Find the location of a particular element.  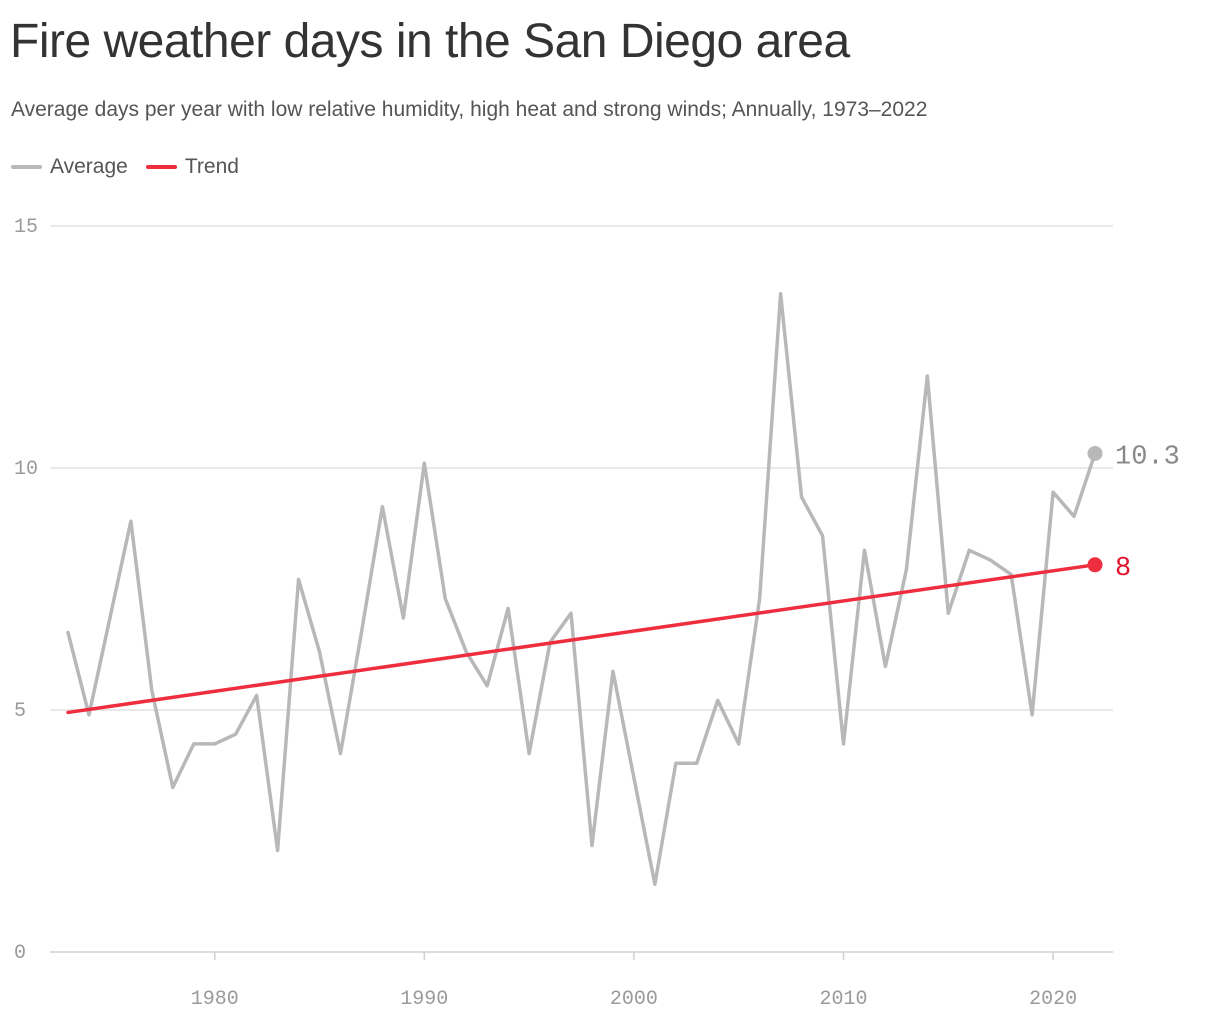

end-point-trend is located at coordinates (1095, 565).